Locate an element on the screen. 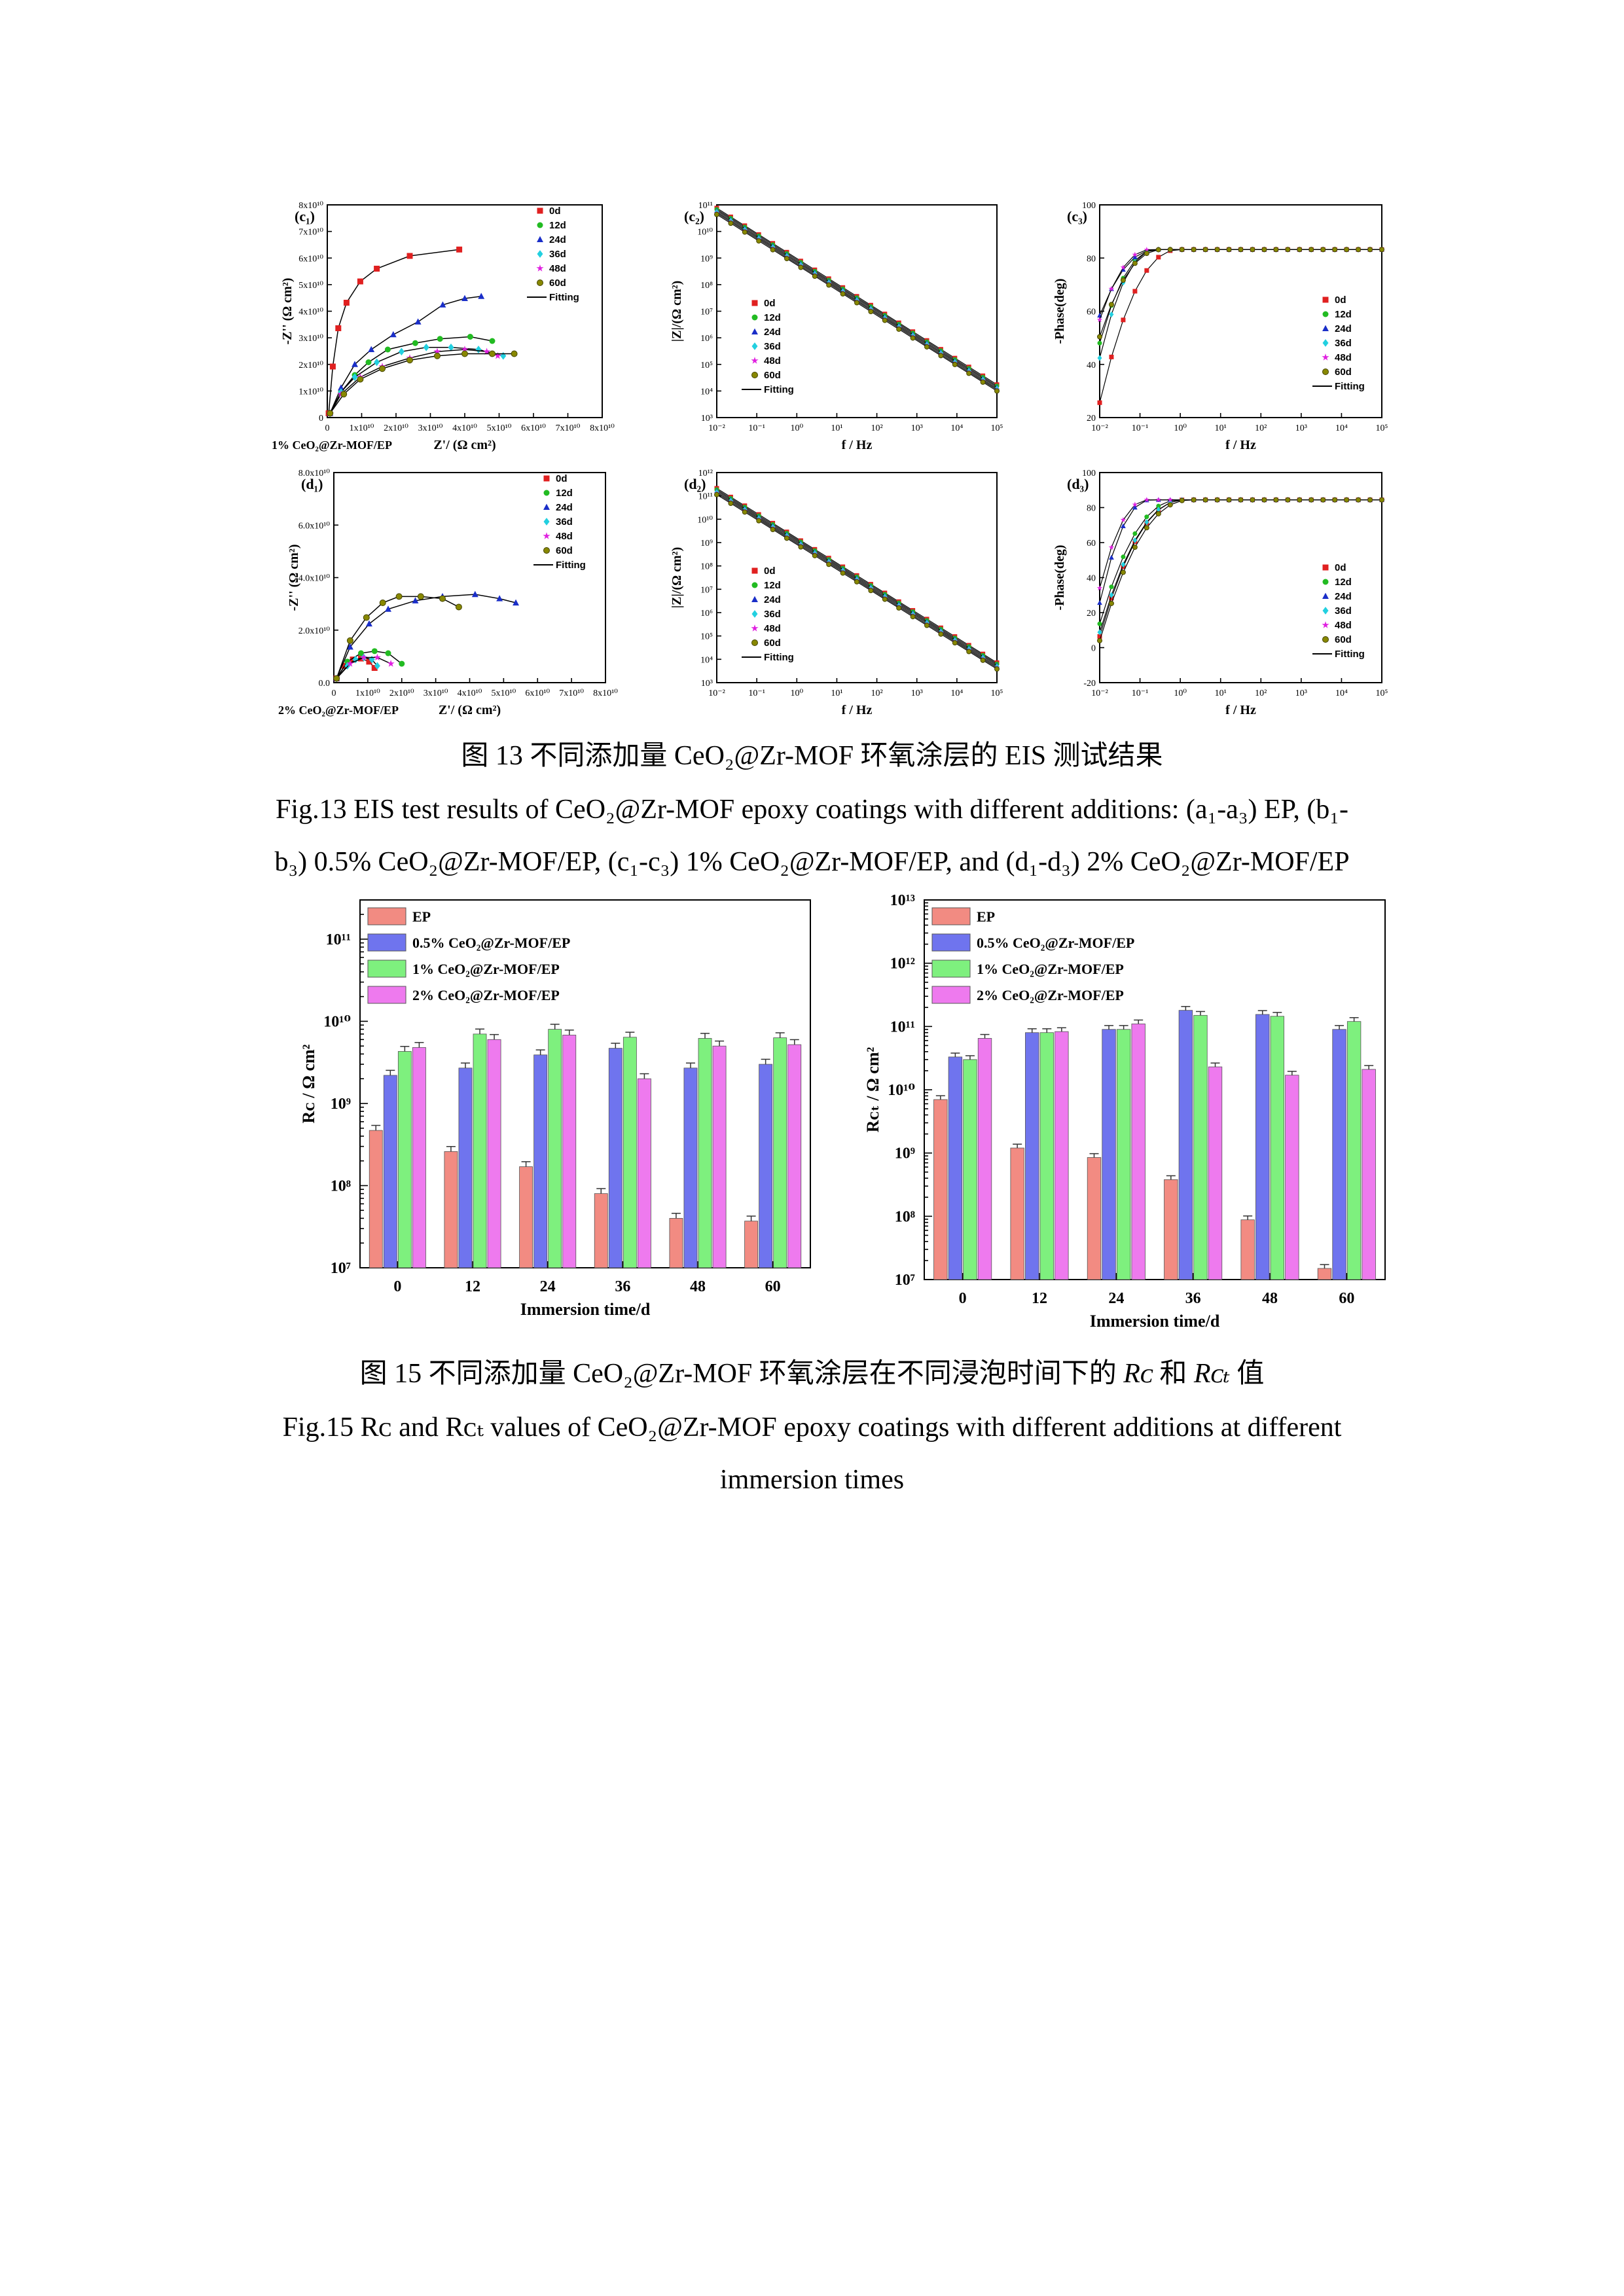 Image resolution: width=1624 pixels, height=2296 pixels. y-tick-label: 10¹³ is located at coordinates (902, 900).